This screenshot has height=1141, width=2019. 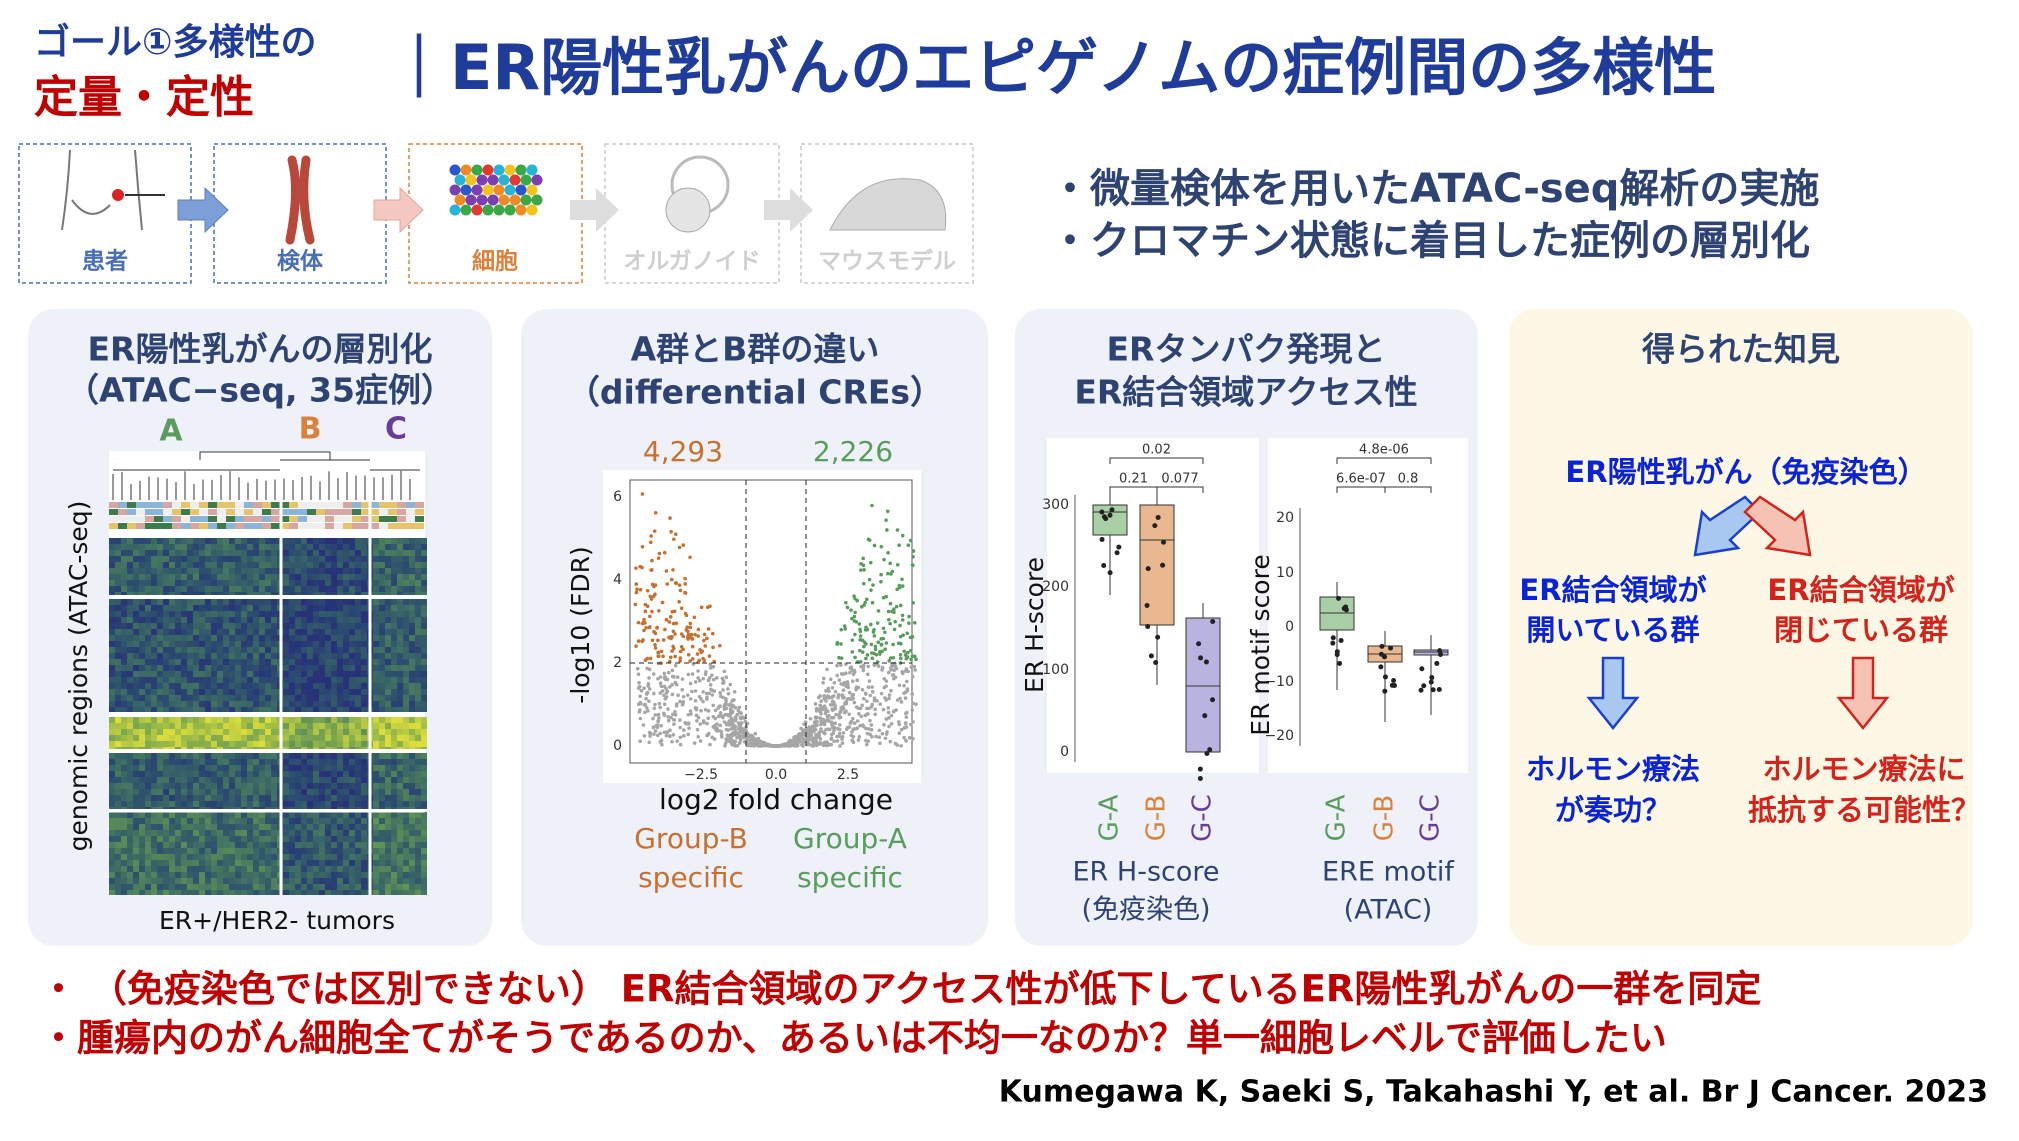 I want to click on group-label: specific, so click(x=850, y=877).